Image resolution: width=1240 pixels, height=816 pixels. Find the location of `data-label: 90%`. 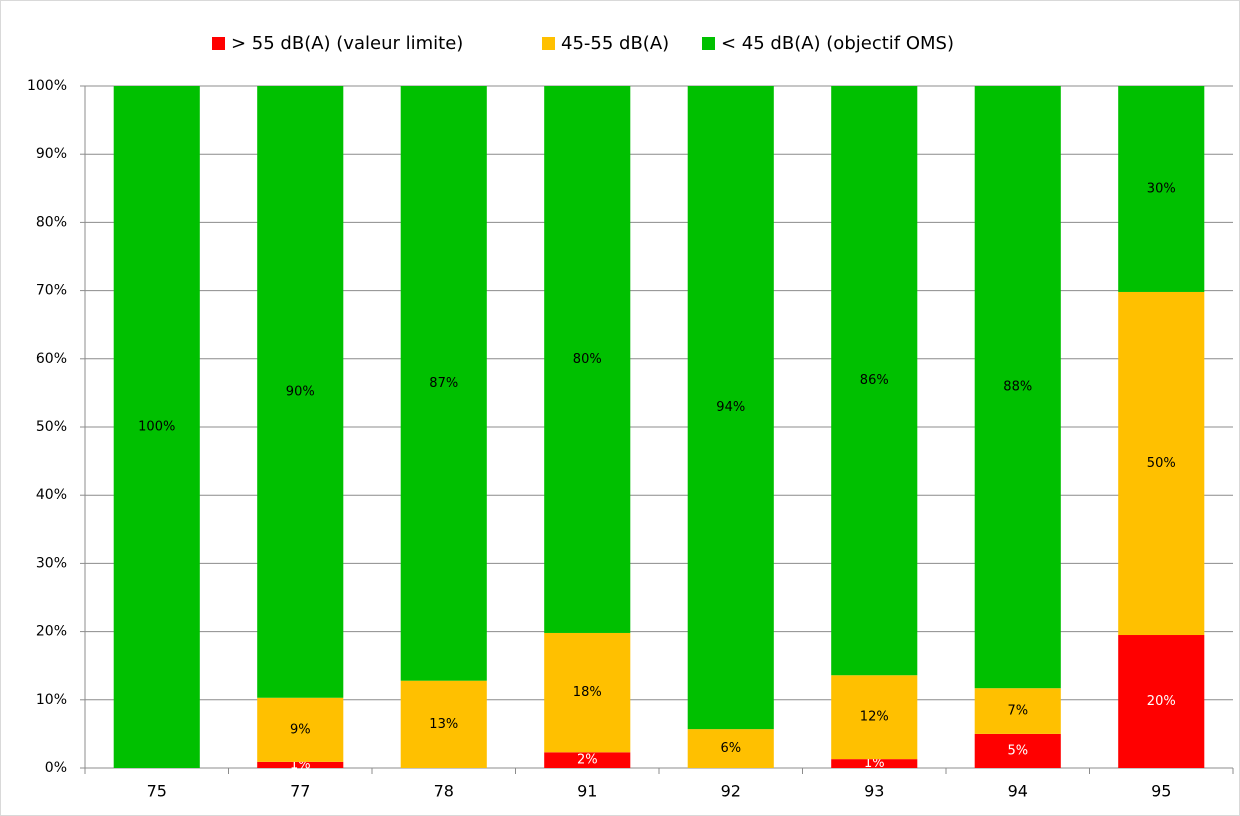

data-label: 90% is located at coordinates (300, 391).